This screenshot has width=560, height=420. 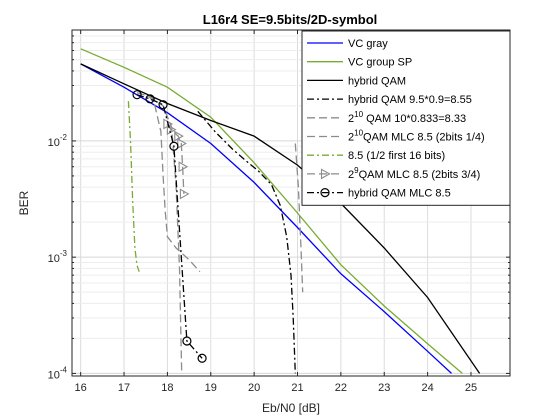 I want to click on legend-label: hybrid QAM 9.5*0.9=8.55, so click(x=410, y=100).